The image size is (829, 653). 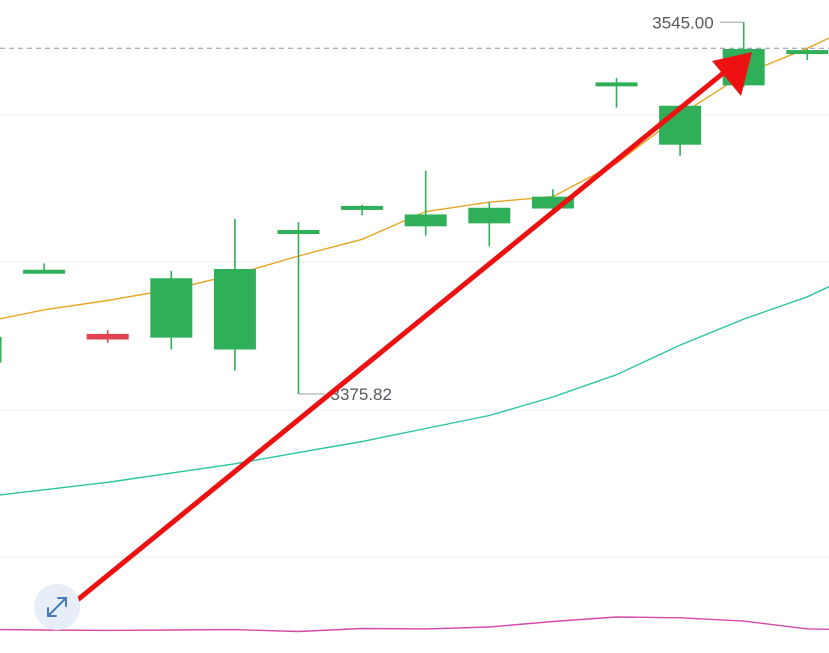 What do you see at coordinates (361, 394) in the screenshot?
I see `low-price-label: 3375.82` at bounding box center [361, 394].